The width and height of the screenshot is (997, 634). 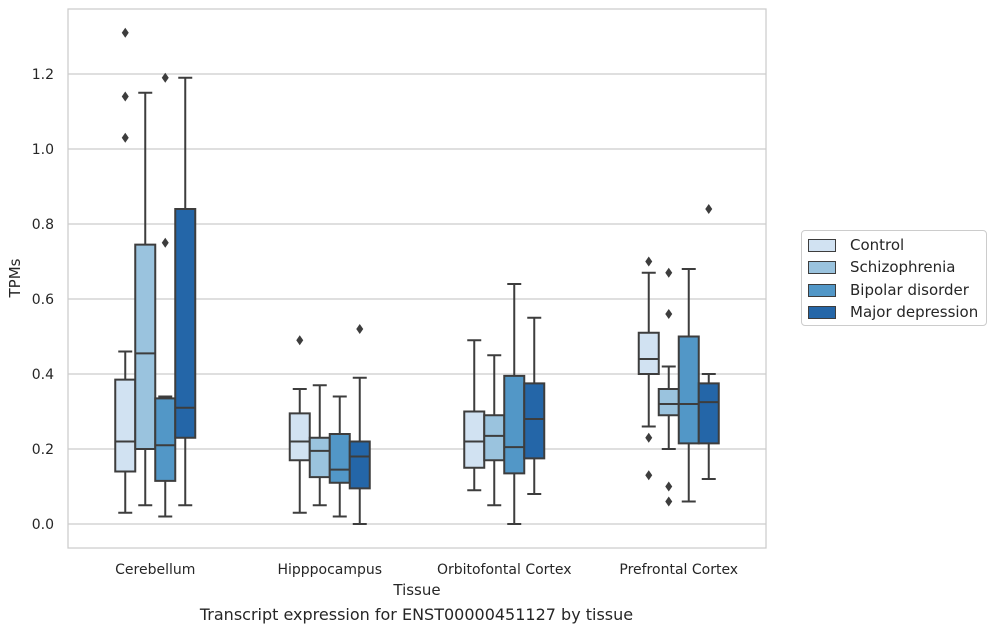 What do you see at coordinates (43, 450) in the screenshot?
I see `y-tick-label: 0.2` at bounding box center [43, 450].